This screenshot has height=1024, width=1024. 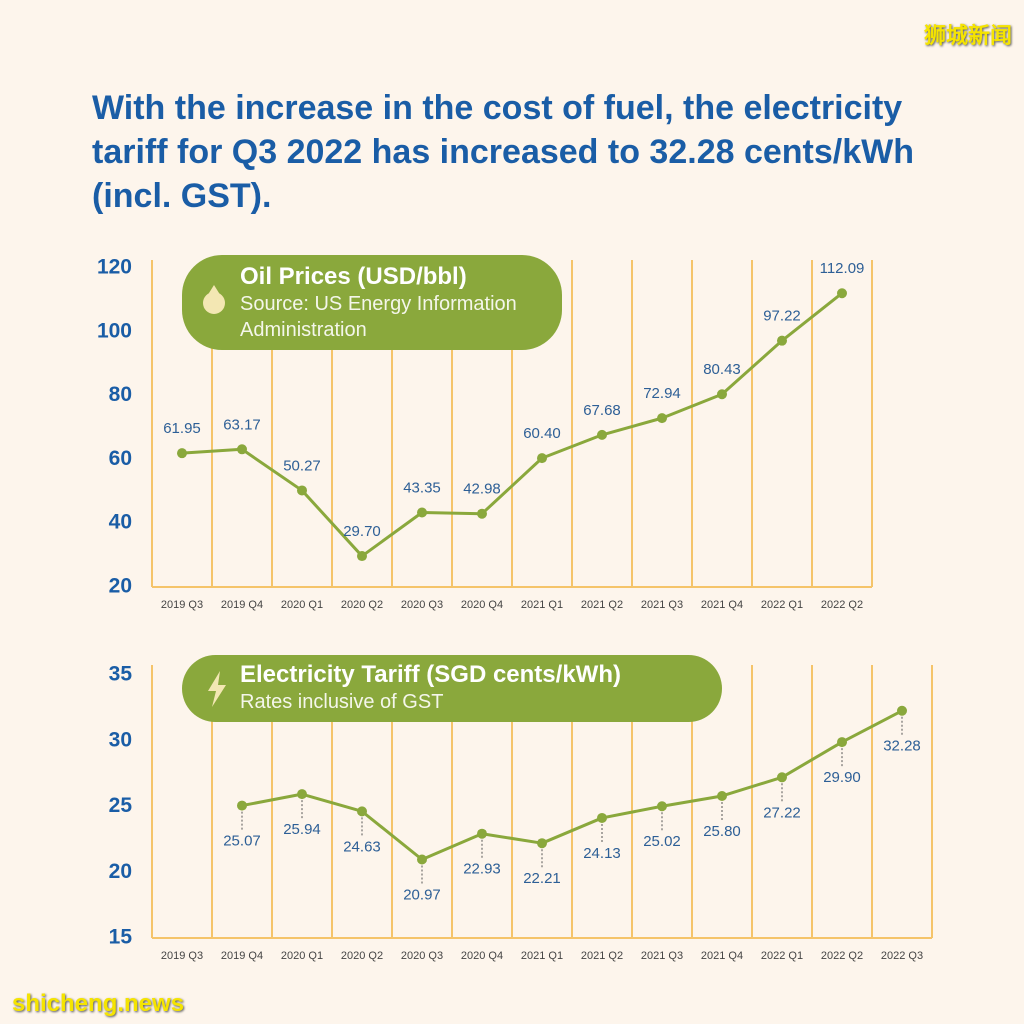 What do you see at coordinates (121, 937) in the screenshot?
I see `y-tick-label: 15` at bounding box center [121, 937].